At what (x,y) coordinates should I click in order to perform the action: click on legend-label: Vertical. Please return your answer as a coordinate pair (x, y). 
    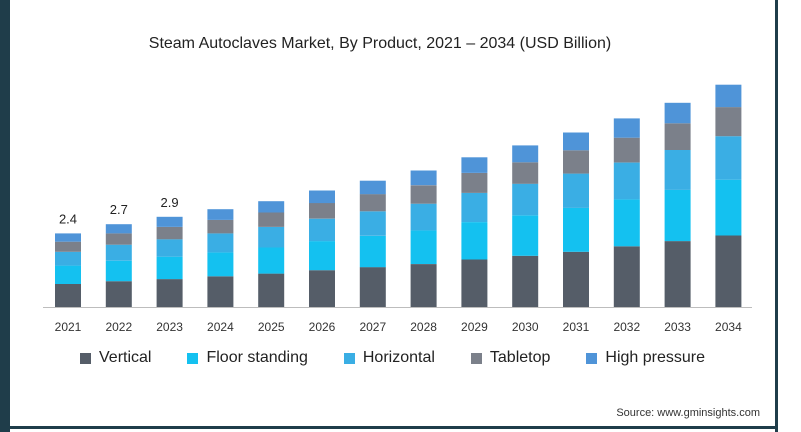
    Looking at the image, I should click on (125, 357).